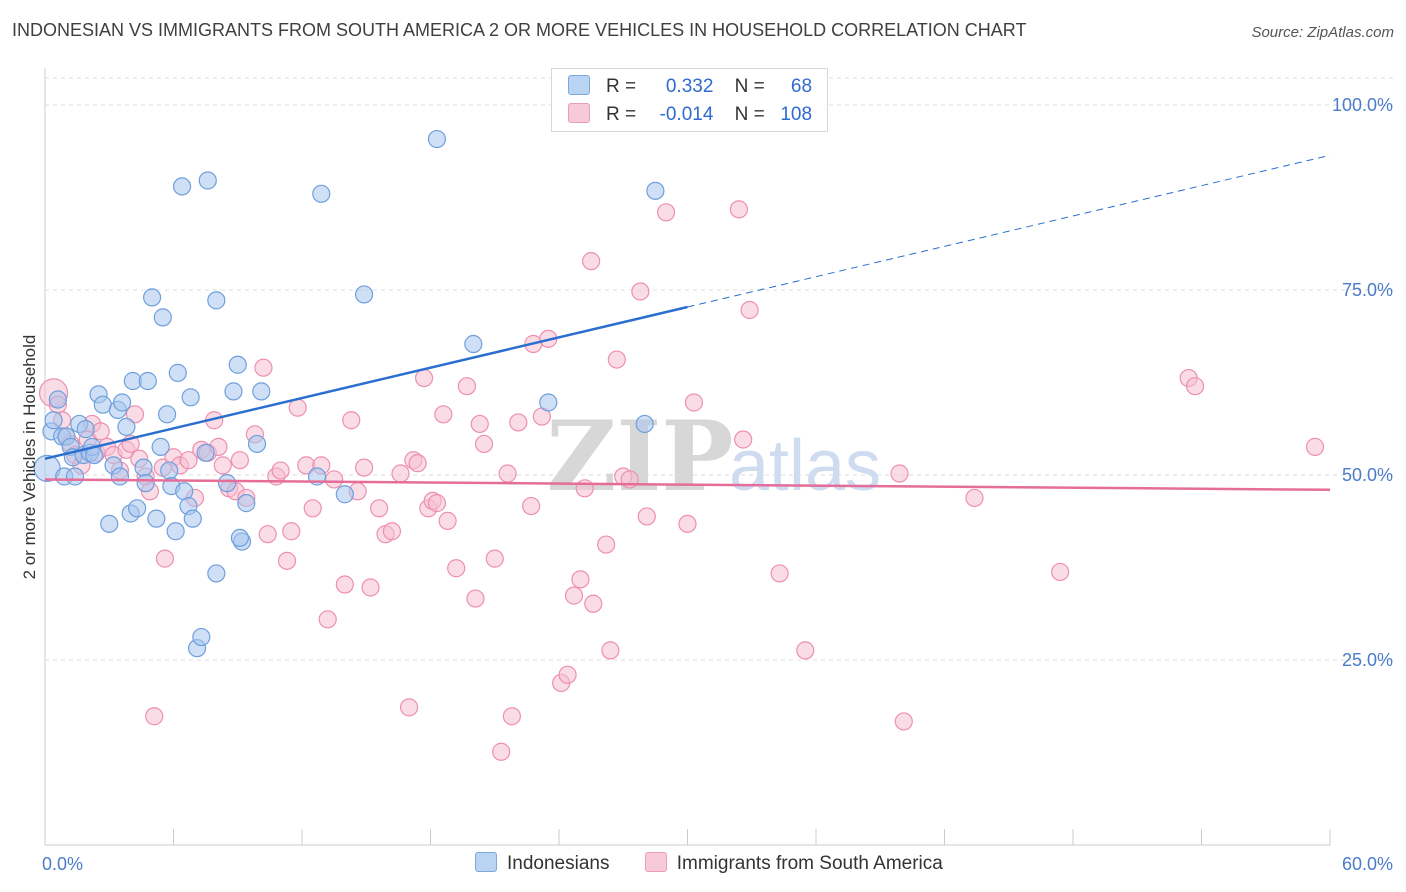 The height and width of the screenshot is (892, 1406). Describe the element at coordinates (1367, 864) in the screenshot. I see `x-tick-label-max: 60.0%` at that location.